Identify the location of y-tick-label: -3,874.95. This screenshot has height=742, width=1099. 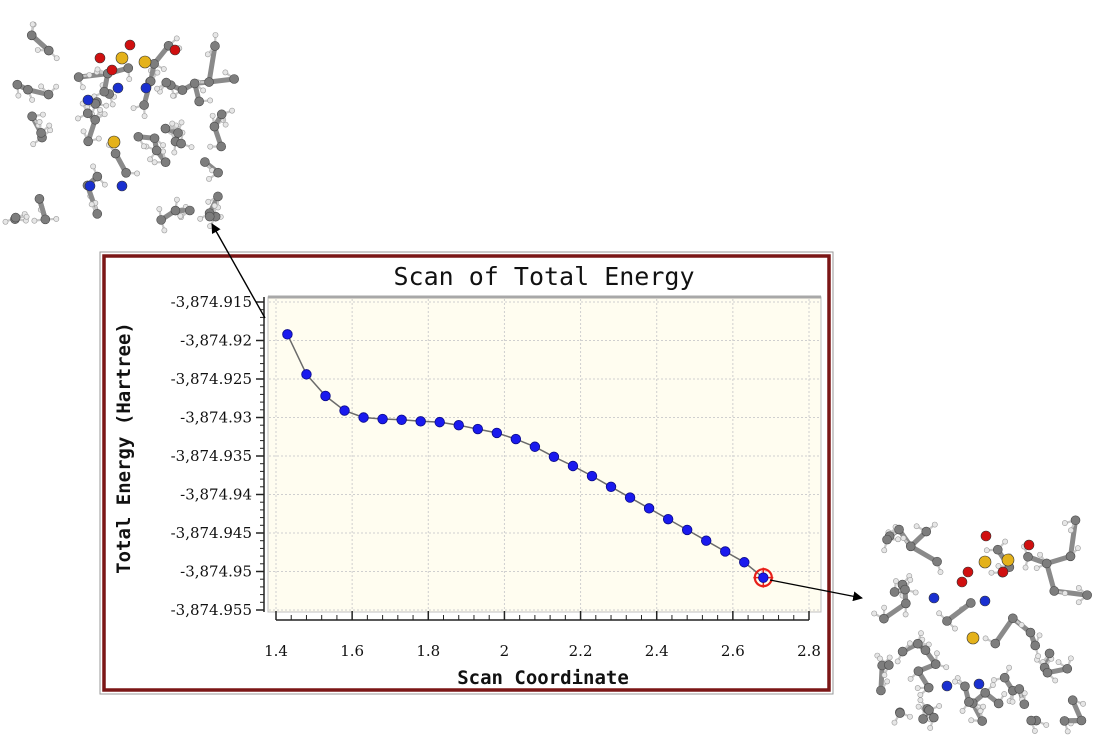
(216, 572).